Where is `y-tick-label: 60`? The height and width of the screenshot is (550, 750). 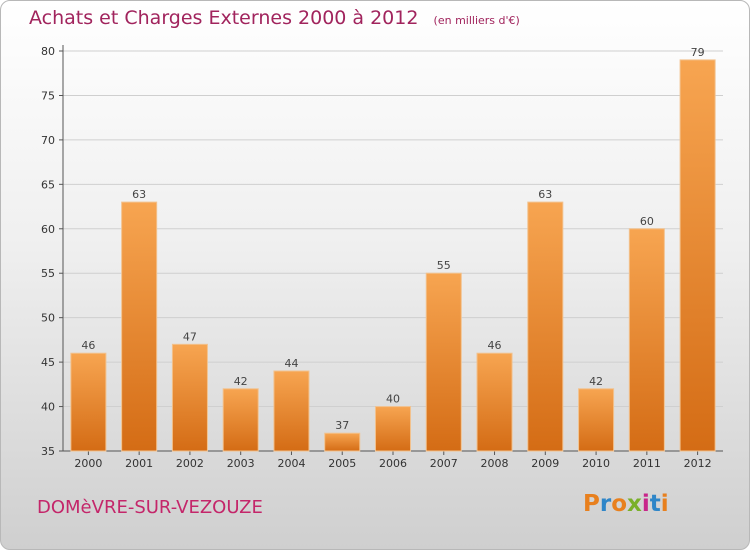 y-tick-label: 60 is located at coordinates (48, 229).